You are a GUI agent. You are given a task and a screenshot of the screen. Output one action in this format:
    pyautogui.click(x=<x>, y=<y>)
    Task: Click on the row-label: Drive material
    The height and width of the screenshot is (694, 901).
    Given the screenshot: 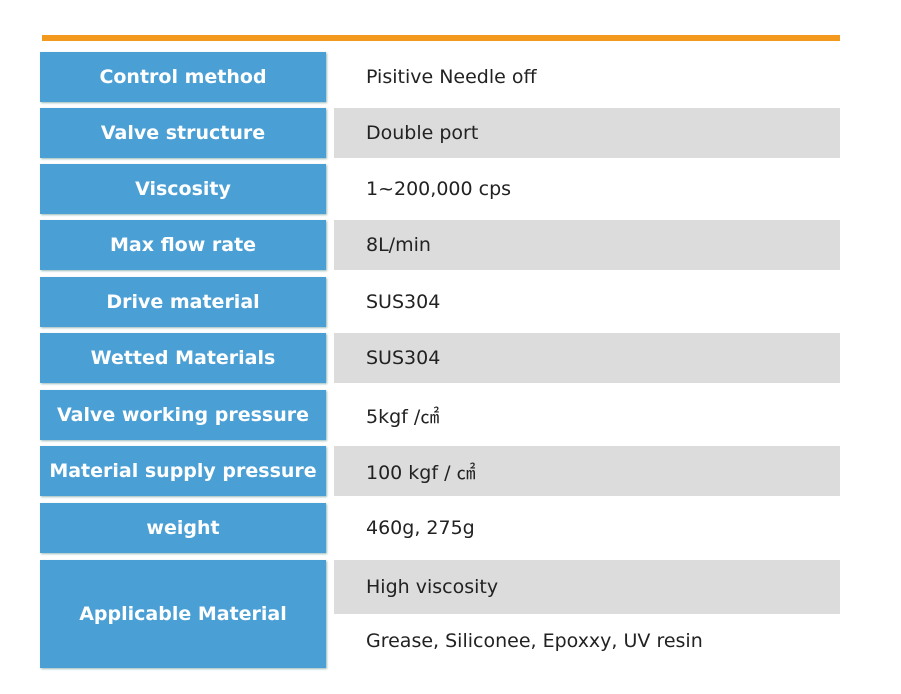 What is the action you would take?
    pyautogui.click(x=183, y=302)
    